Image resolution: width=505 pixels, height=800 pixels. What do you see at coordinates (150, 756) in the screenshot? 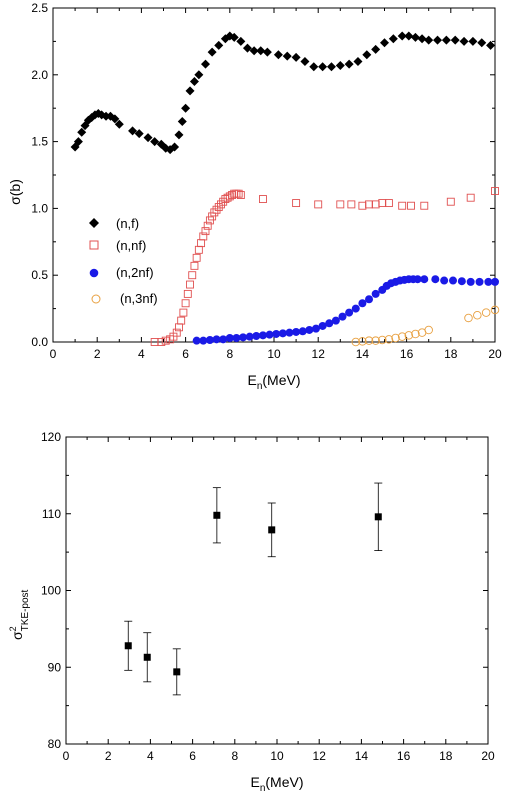
I see `bottom-x-tick-label: 4` at bounding box center [150, 756].